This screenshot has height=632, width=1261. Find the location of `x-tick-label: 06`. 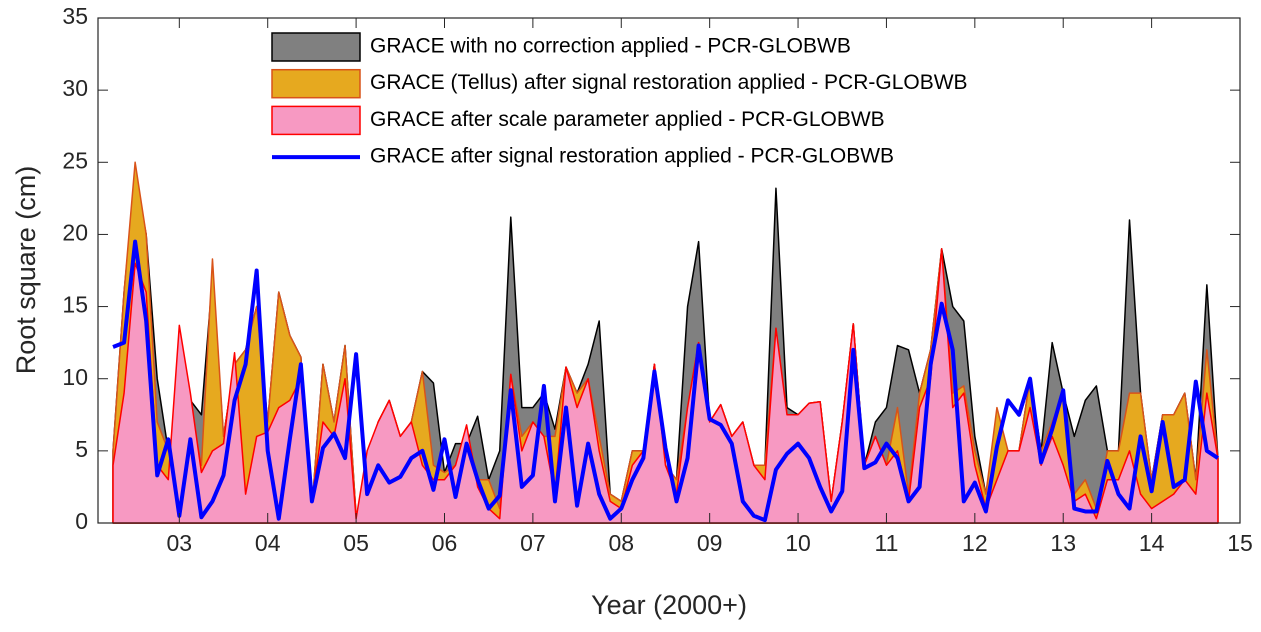

x-tick-label: 06 is located at coordinates (445, 543).